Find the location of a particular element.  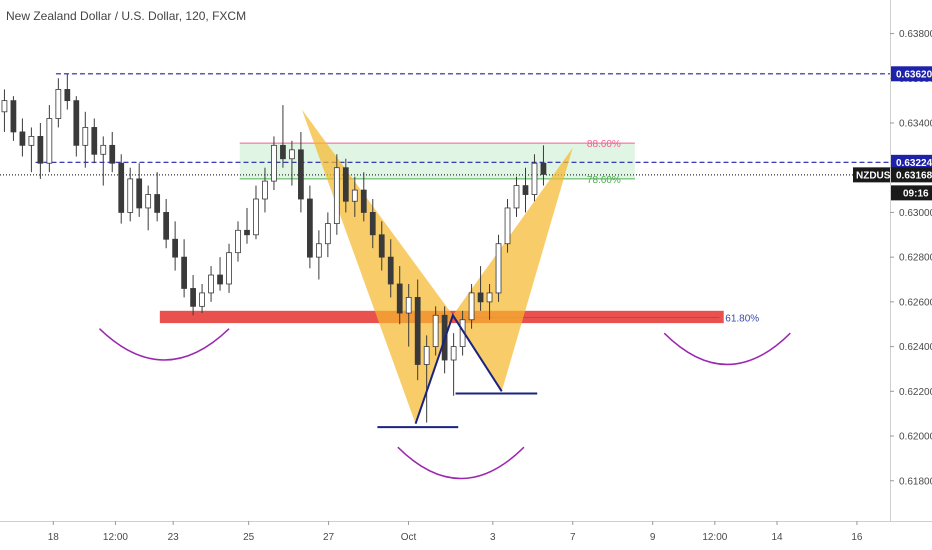

price-tag-resistance-text: 0.63224 is located at coordinates (914, 163).